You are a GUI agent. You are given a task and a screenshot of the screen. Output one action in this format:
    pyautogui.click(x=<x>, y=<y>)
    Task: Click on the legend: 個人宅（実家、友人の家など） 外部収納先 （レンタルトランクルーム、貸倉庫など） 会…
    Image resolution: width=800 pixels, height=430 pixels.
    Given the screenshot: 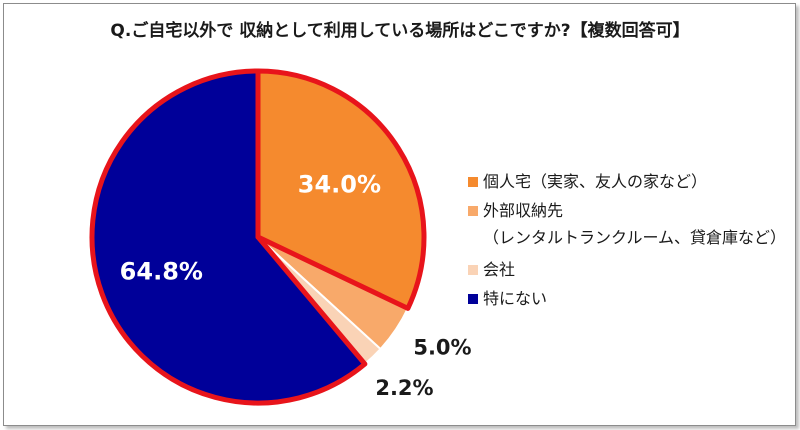 What is the action you would take?
    pyautogui.click(x=628, y=244)
    